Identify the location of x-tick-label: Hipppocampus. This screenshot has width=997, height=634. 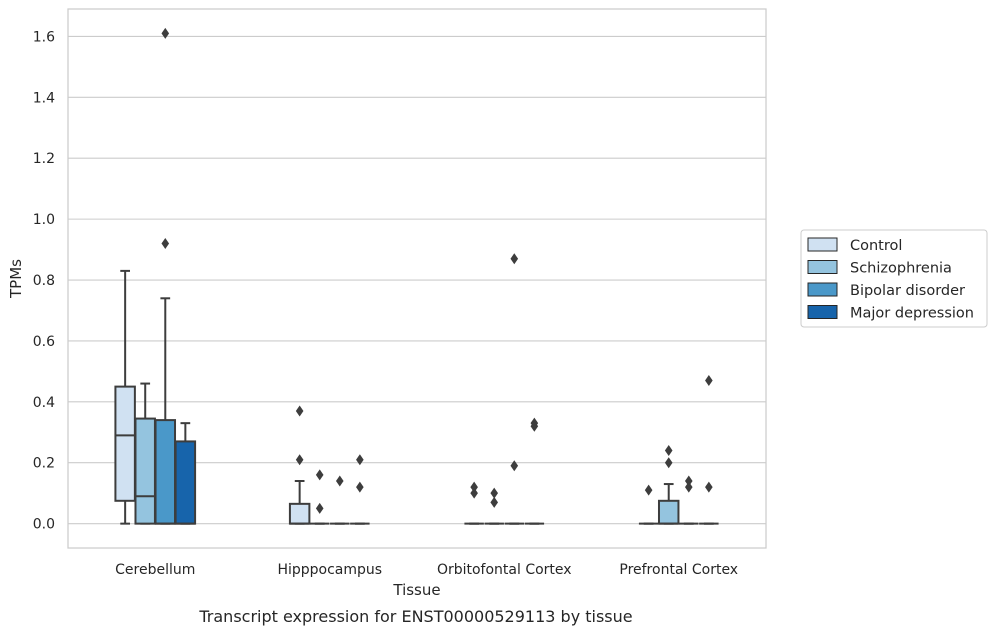
(329, 570).